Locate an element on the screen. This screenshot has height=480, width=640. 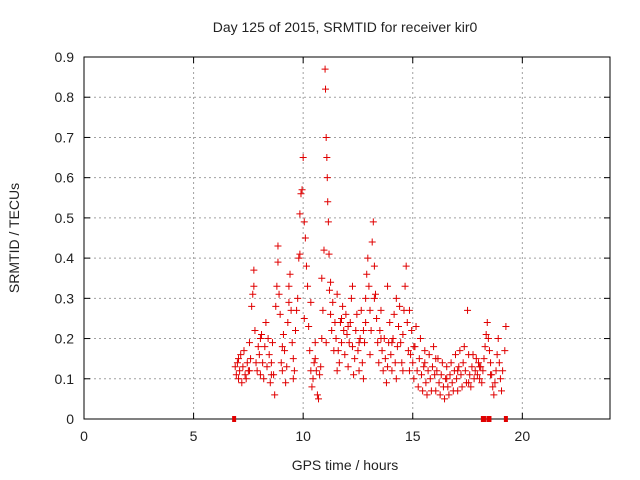
data-gap-markers is located at coordinates (370, 419).